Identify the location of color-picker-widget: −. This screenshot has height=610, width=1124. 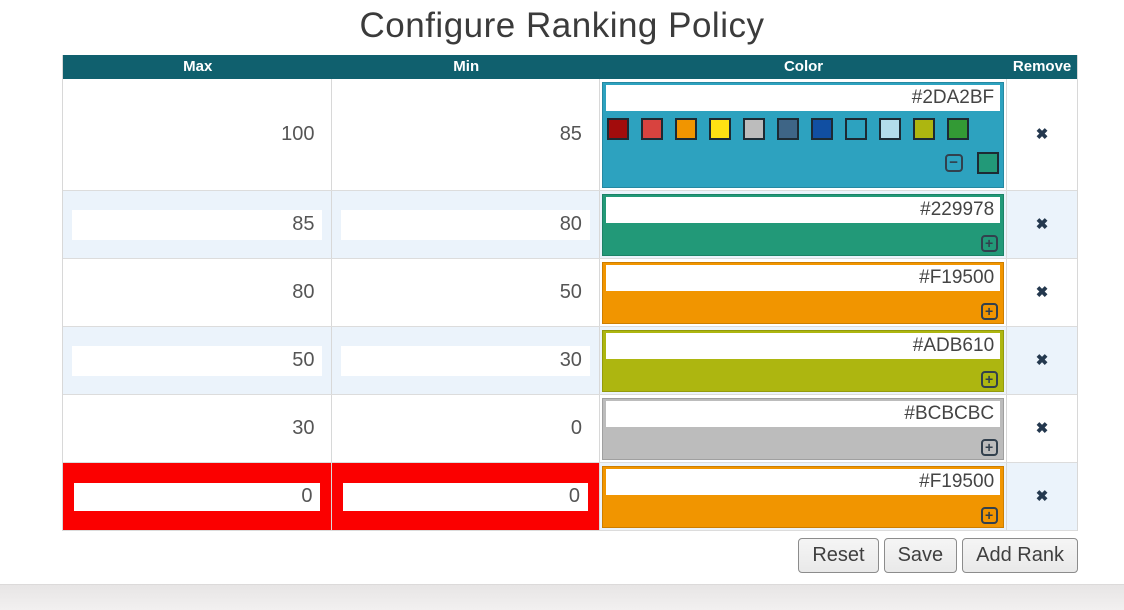
(803, 134).